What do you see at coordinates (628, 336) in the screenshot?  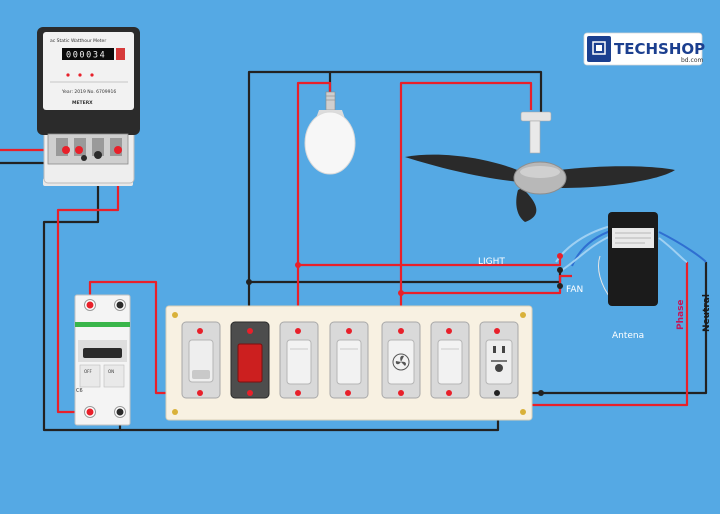 I see `label-antenna: Antena` at bounding box center [628, 336].